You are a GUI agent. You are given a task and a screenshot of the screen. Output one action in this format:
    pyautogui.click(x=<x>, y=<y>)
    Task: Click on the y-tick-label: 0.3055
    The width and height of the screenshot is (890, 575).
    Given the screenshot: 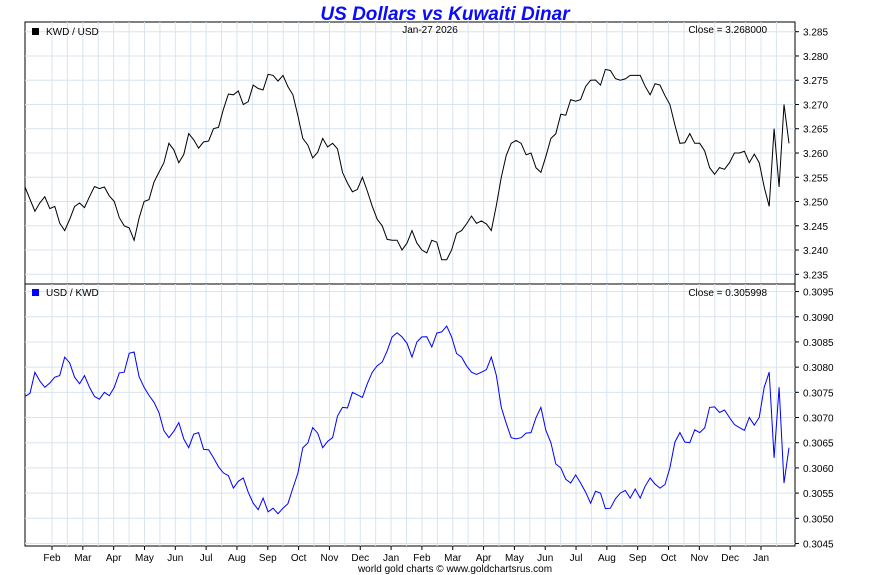 What is the action you would take?
    pyautogui.click(x=818, y=494)
    